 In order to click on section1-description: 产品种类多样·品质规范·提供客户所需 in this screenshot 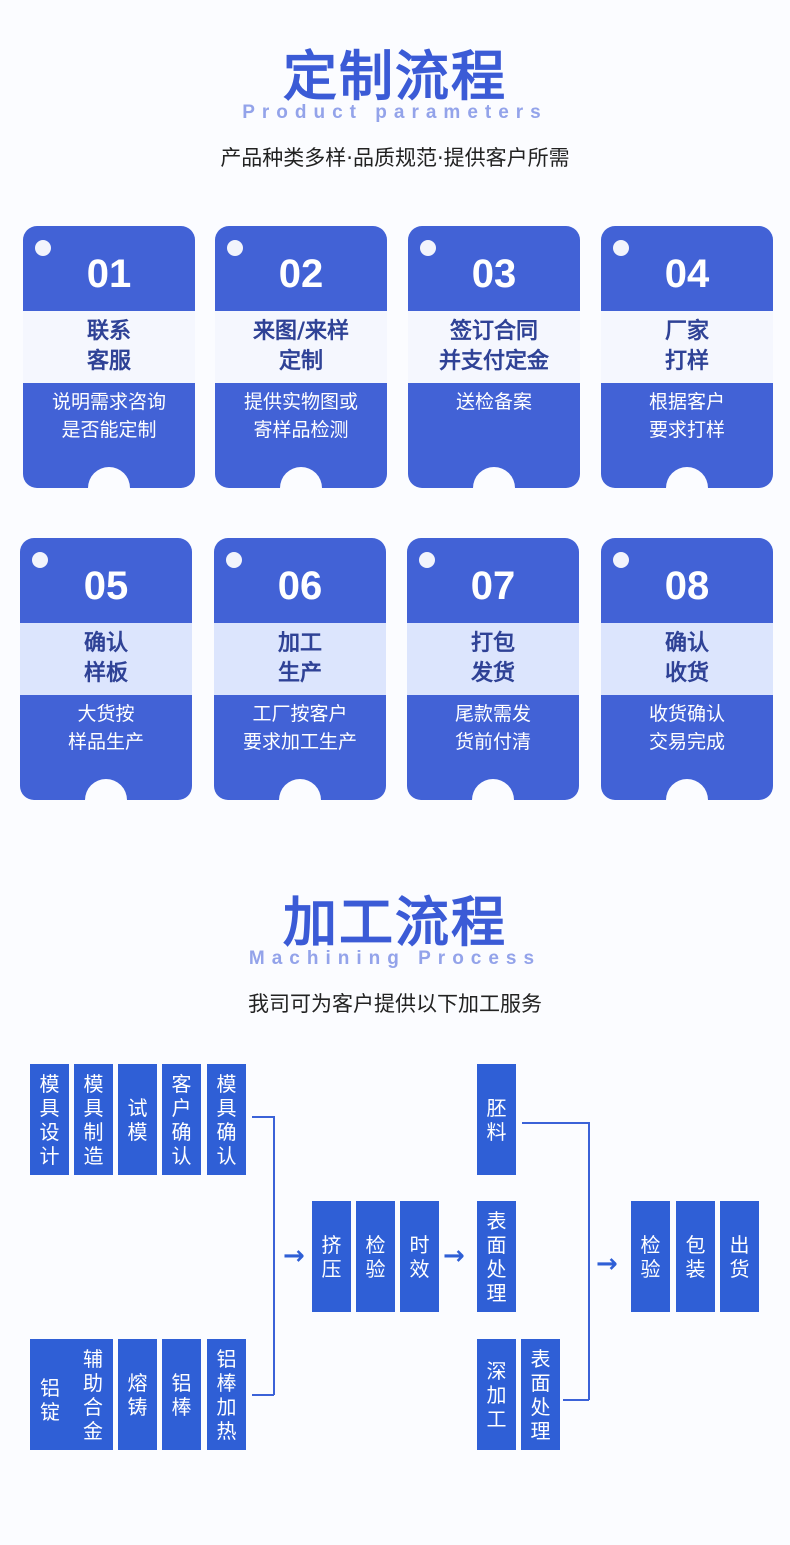, I will do `click(395, 158)`.